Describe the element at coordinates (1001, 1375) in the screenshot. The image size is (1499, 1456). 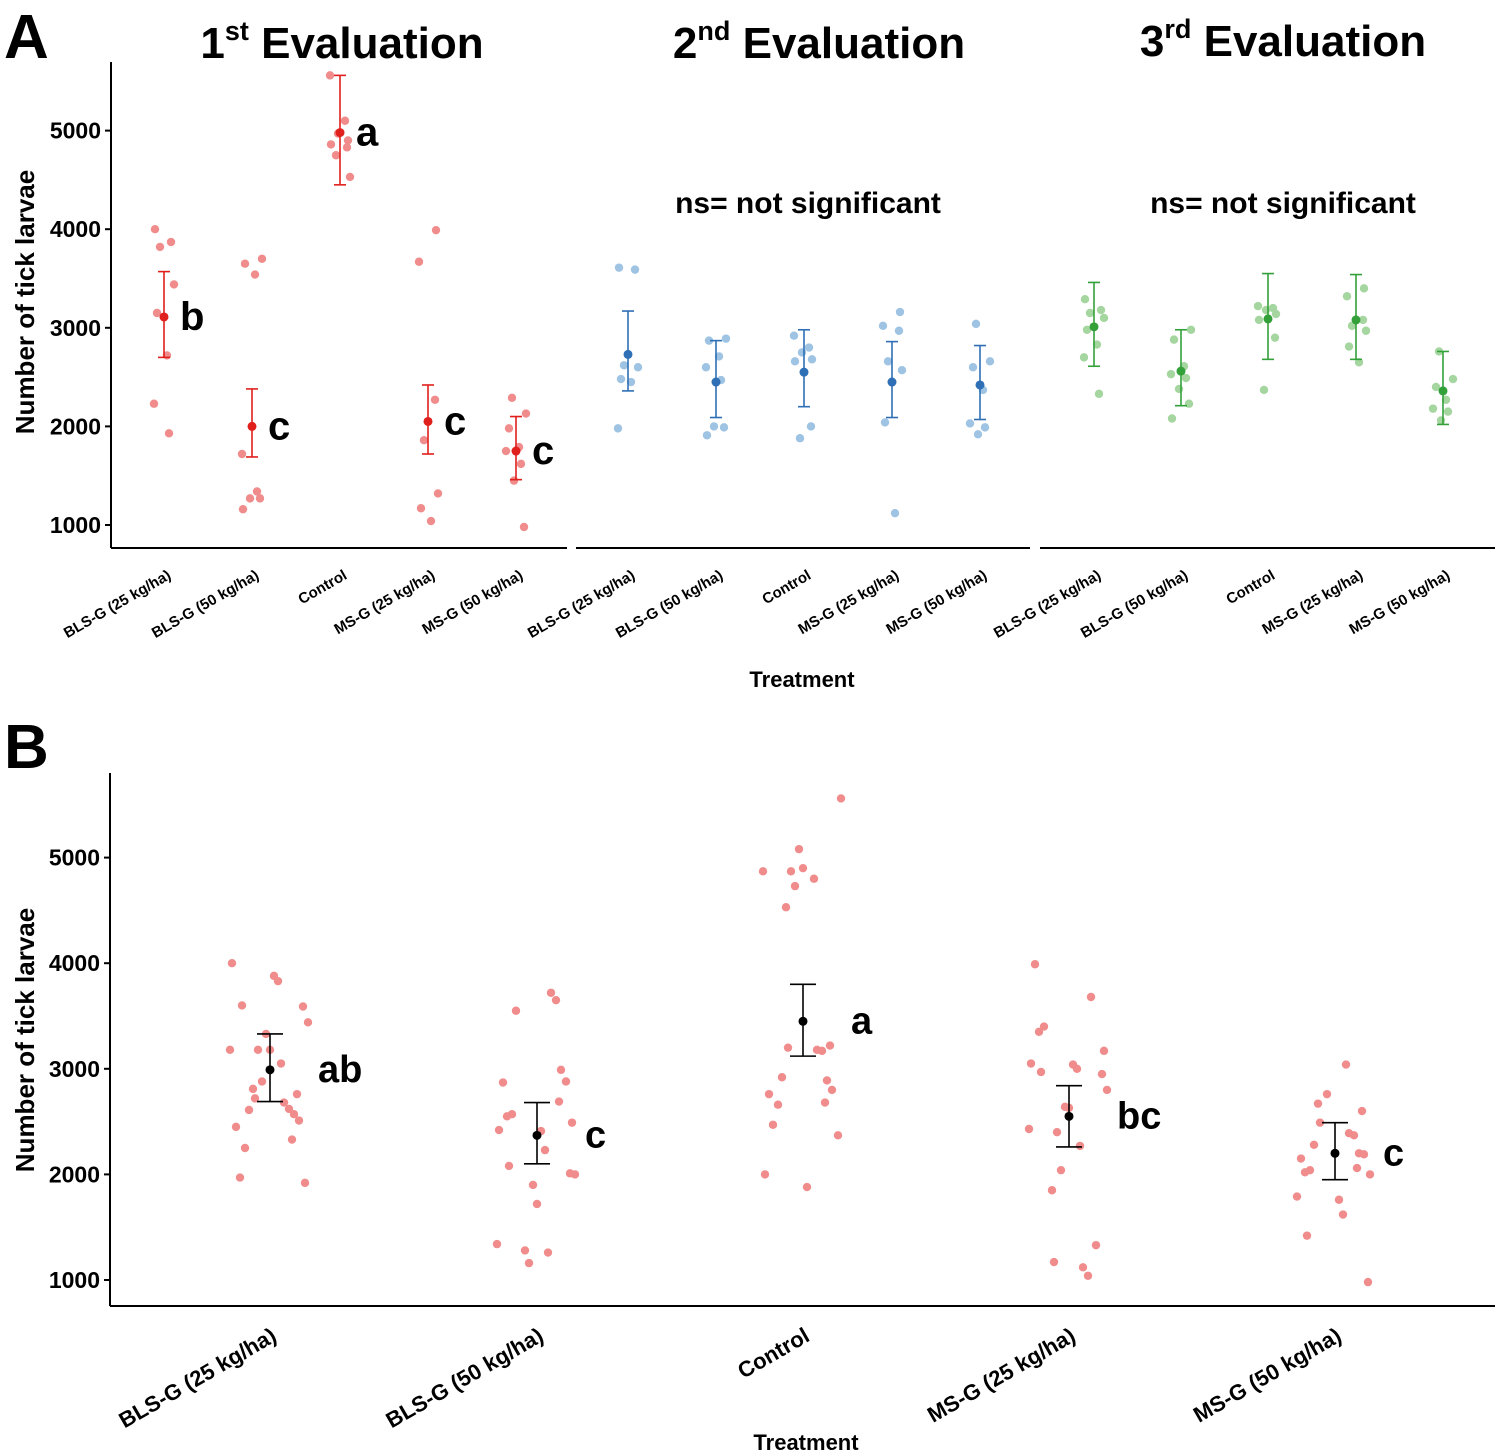
I see `panel-b-x-tick-label: MS-G (25 kg/ha)` at that location.